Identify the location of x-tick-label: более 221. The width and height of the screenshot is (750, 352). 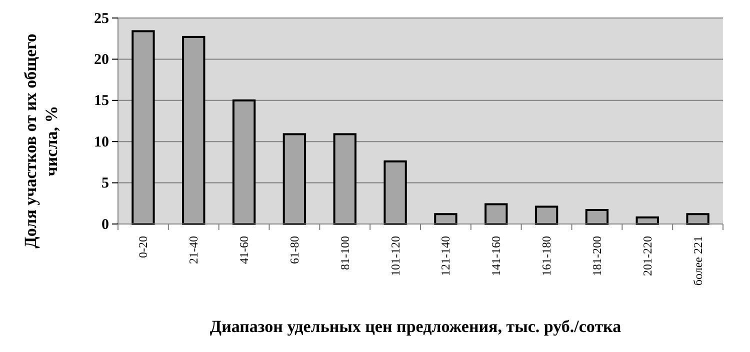
(697, 261).